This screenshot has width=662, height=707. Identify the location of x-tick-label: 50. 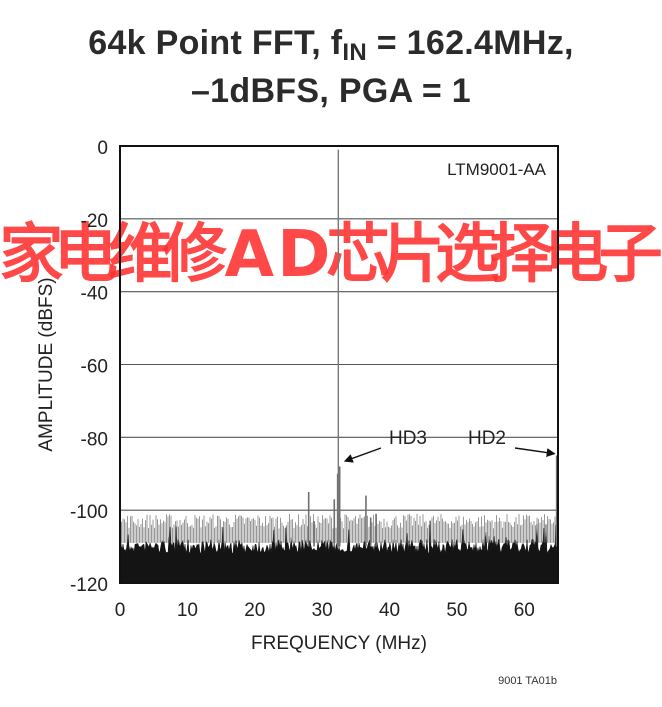
(456, 610).